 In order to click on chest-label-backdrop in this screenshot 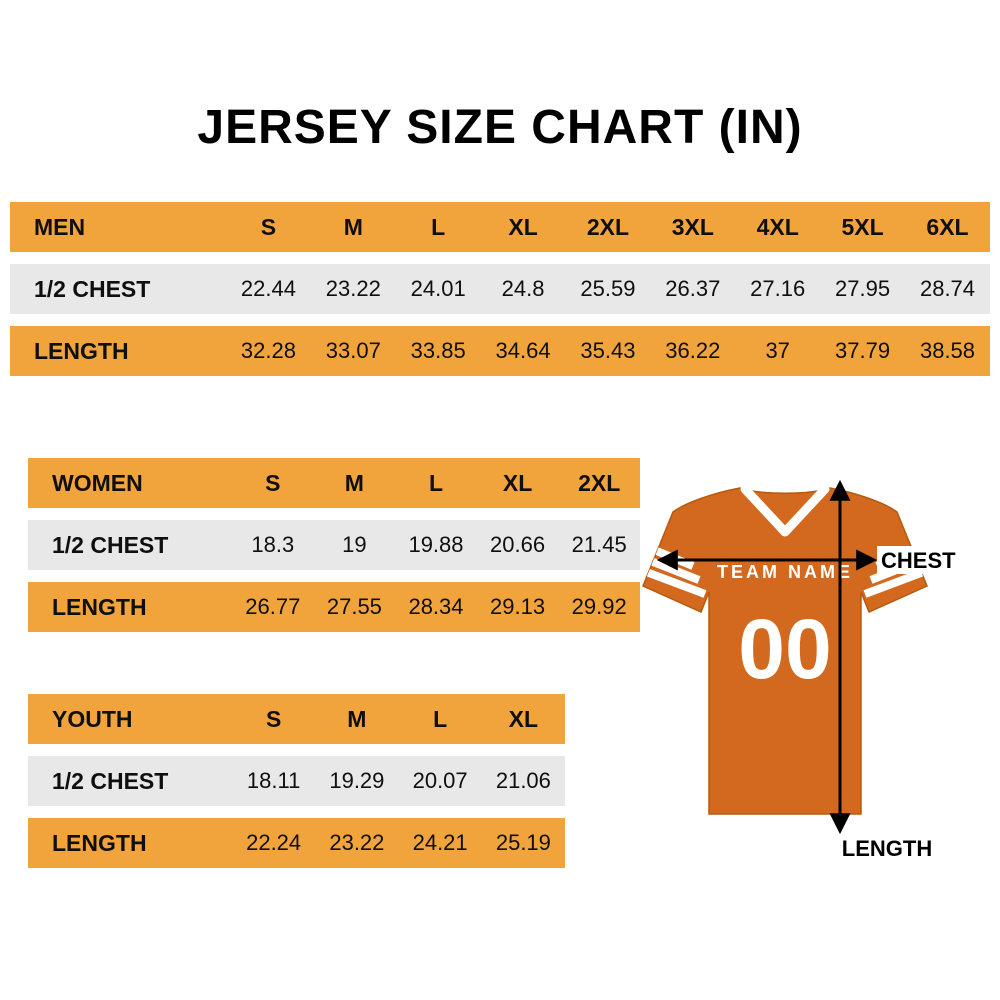, I will do `click(923, 560)`.